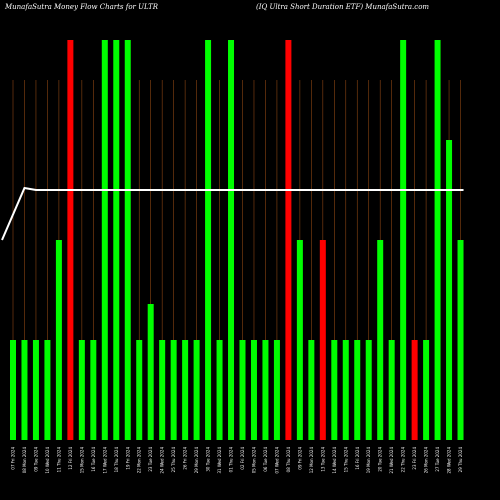 This screenshot has height=500, width=500. What do you see at coordinates (368, 460) in the screenshot?
I see `x-tick-label: 19 Mon 2024` at bounding box center [368, 460].